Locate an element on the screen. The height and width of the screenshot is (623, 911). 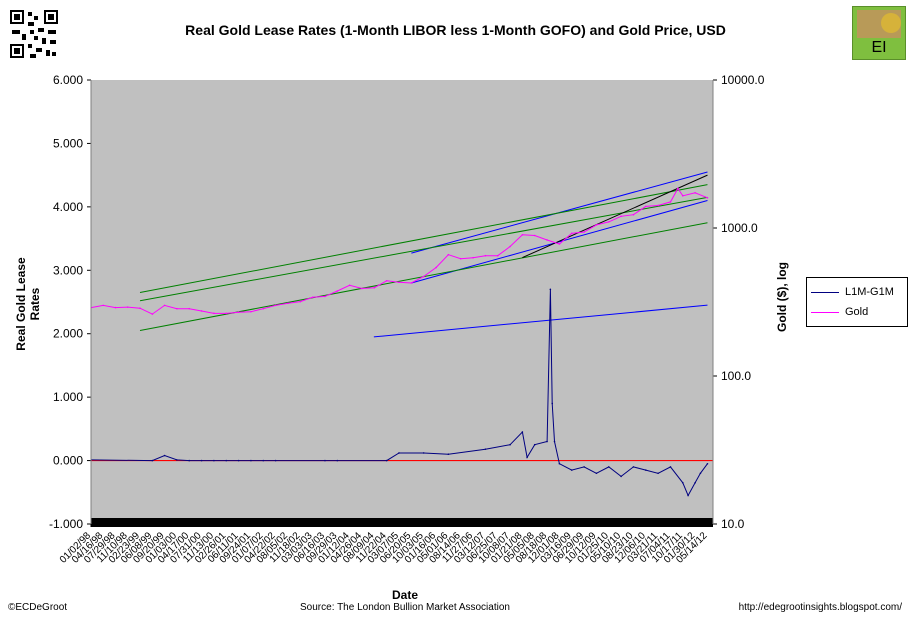
y-right-tick-label: 1000.0 is located at coordinates (739, 228).